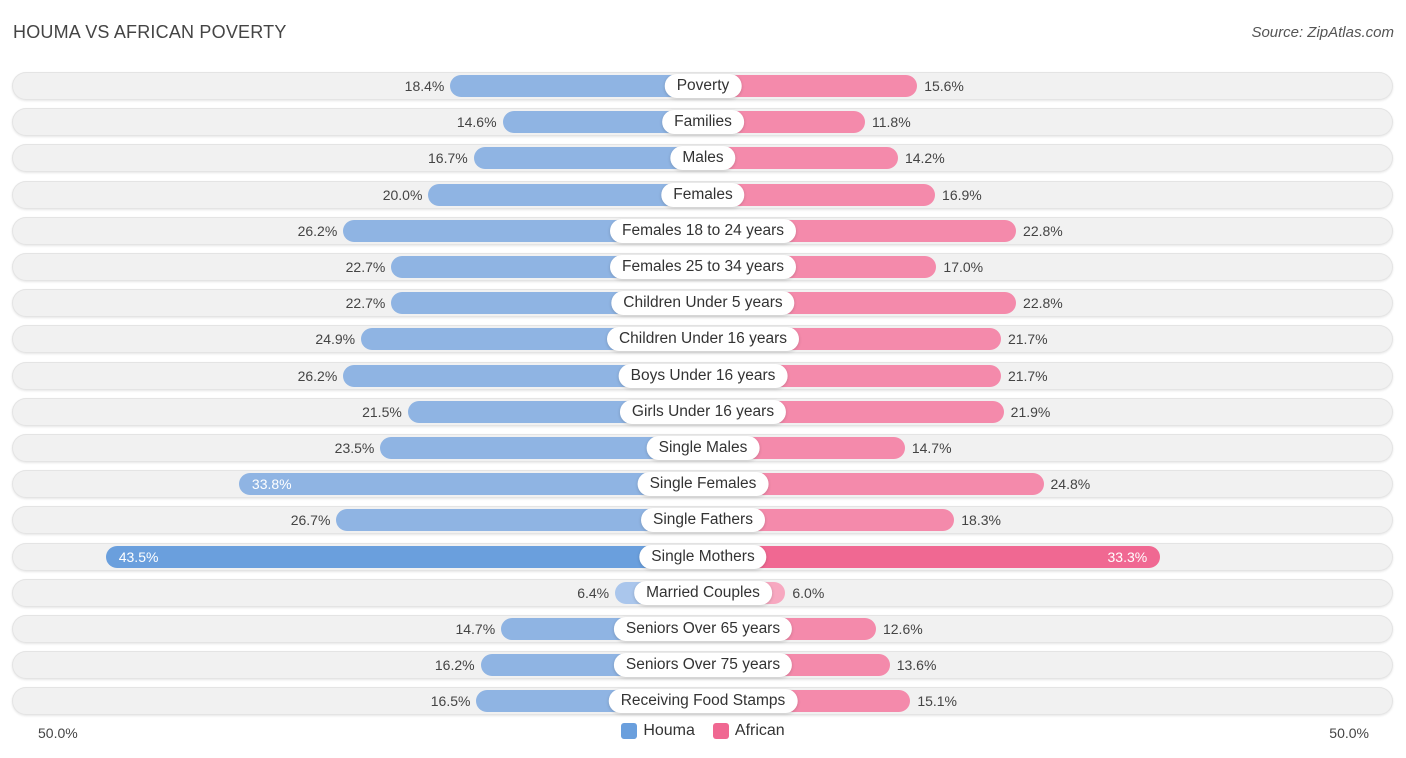 This screenshot has width=1406, height=758. Describe the element at coordinates (931, 448) in the screenshot. I see `value-label-african-single-males: 14.7%` at that location.